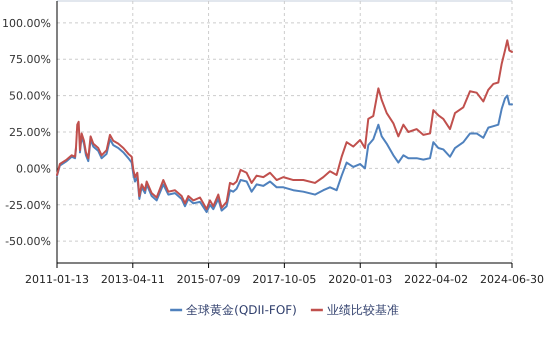 This screenshot has width=550, height=350. I want to click on y-tick-label: 100.00%, so click(26, 23).